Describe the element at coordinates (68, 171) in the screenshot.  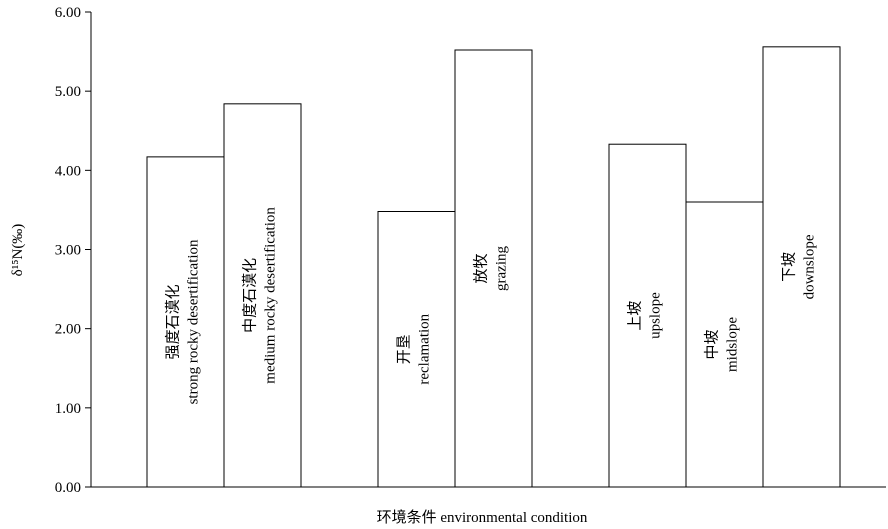
I see `y-tick-label: 4.00` at that location.